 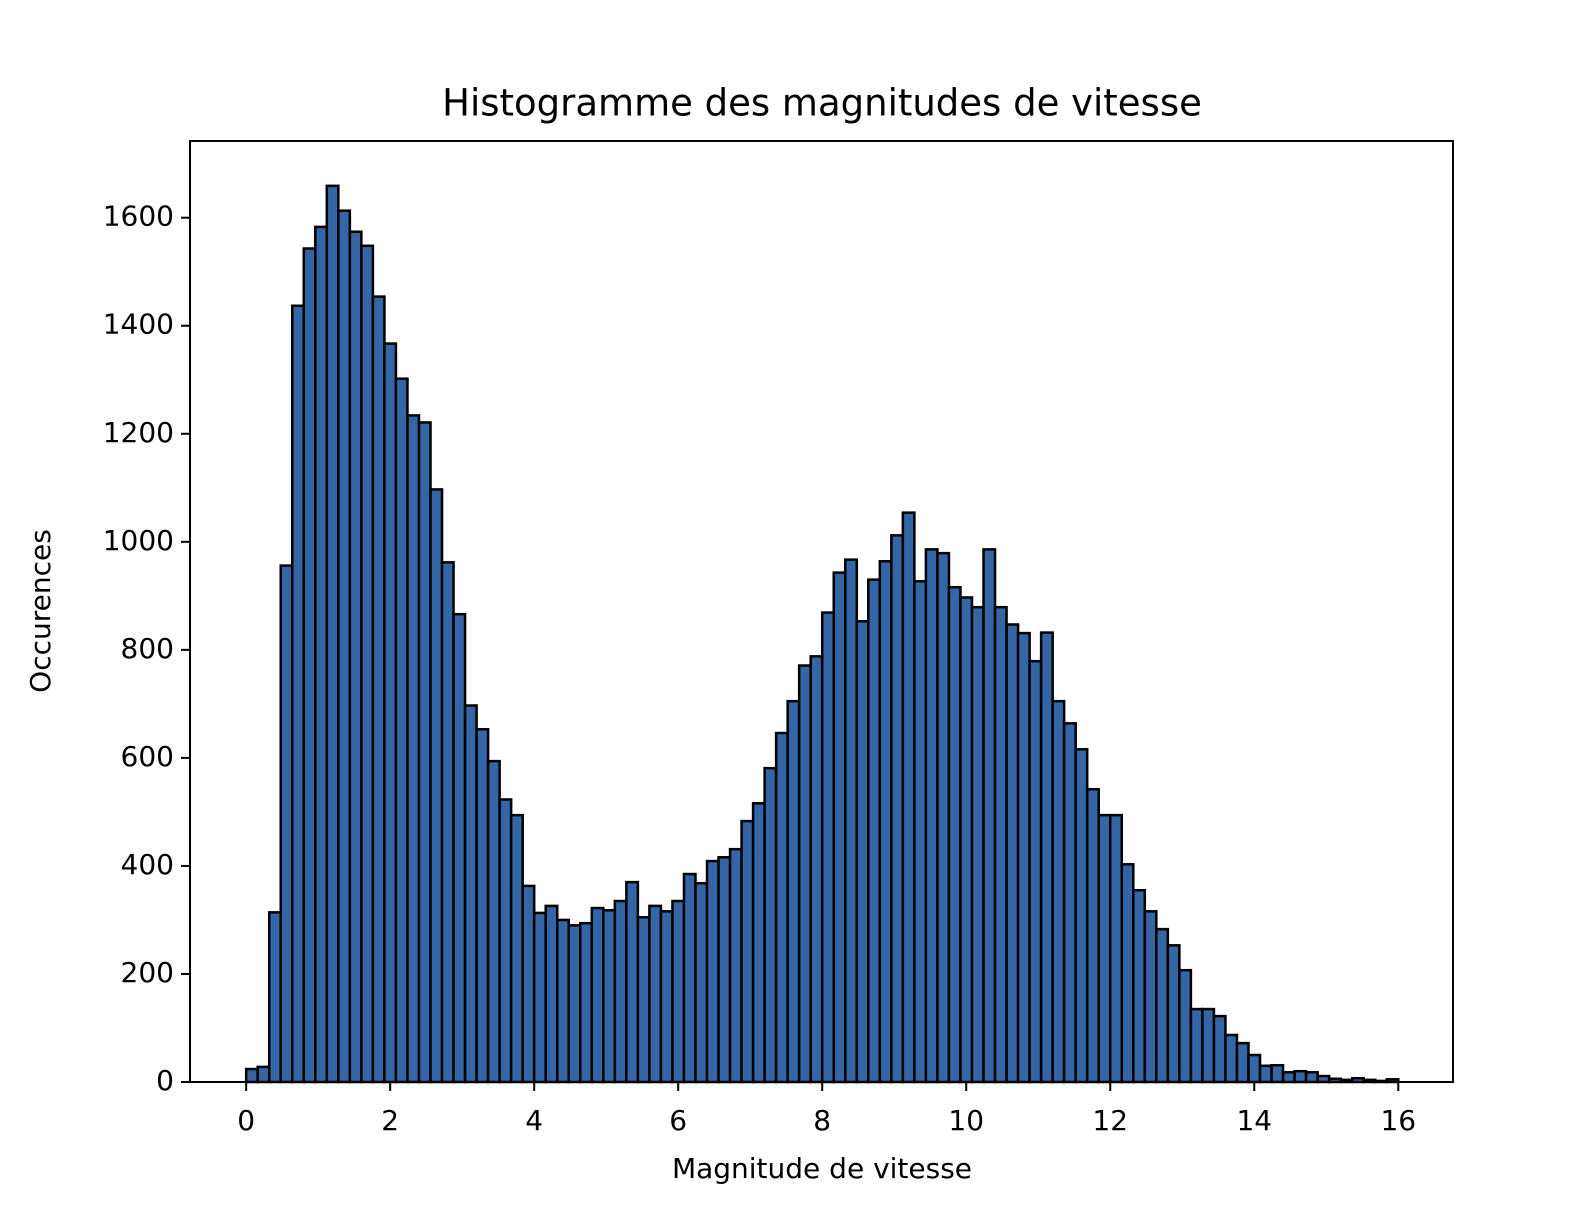 What do you see at coordinates (147, 648) in the screenshot?
I see `y-tick-label: 800` at bounding box center [147, 648].